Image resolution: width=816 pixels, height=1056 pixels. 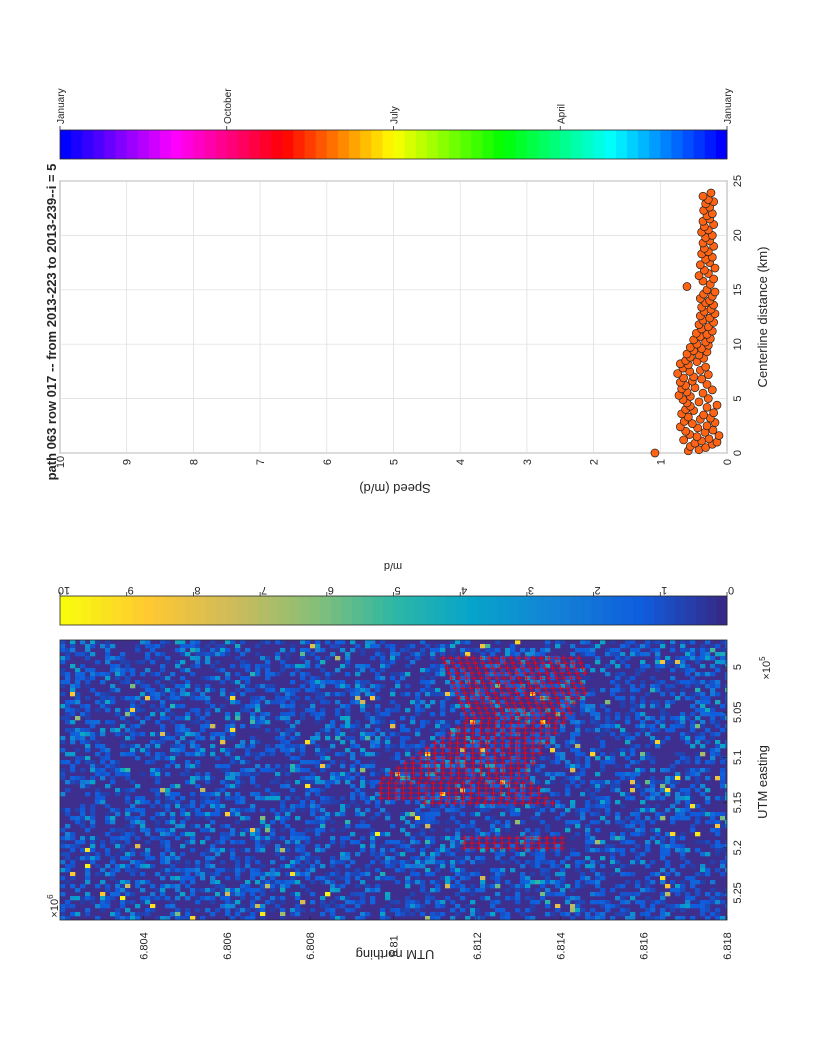 What do you see at coordinates (699, 402) in the screenshot?
I see `speed-point` at bounding box center [699, 402].